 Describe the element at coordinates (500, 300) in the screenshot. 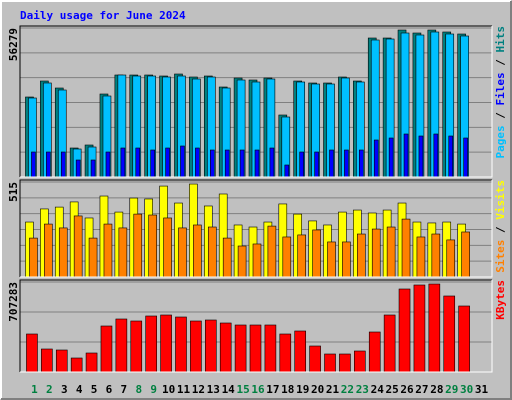

I see `legend: KBytes` at that location.